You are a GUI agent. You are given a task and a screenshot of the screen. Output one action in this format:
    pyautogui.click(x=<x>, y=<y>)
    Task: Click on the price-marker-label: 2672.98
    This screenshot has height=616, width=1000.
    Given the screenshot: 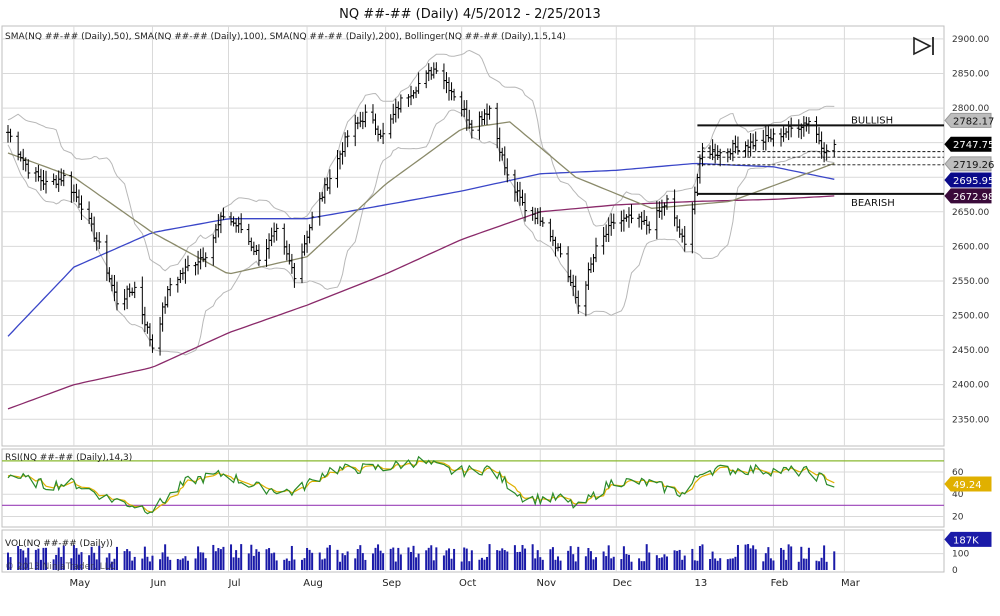 What is the action you would take?
    pyautogui.click(x=973, y=197)
    